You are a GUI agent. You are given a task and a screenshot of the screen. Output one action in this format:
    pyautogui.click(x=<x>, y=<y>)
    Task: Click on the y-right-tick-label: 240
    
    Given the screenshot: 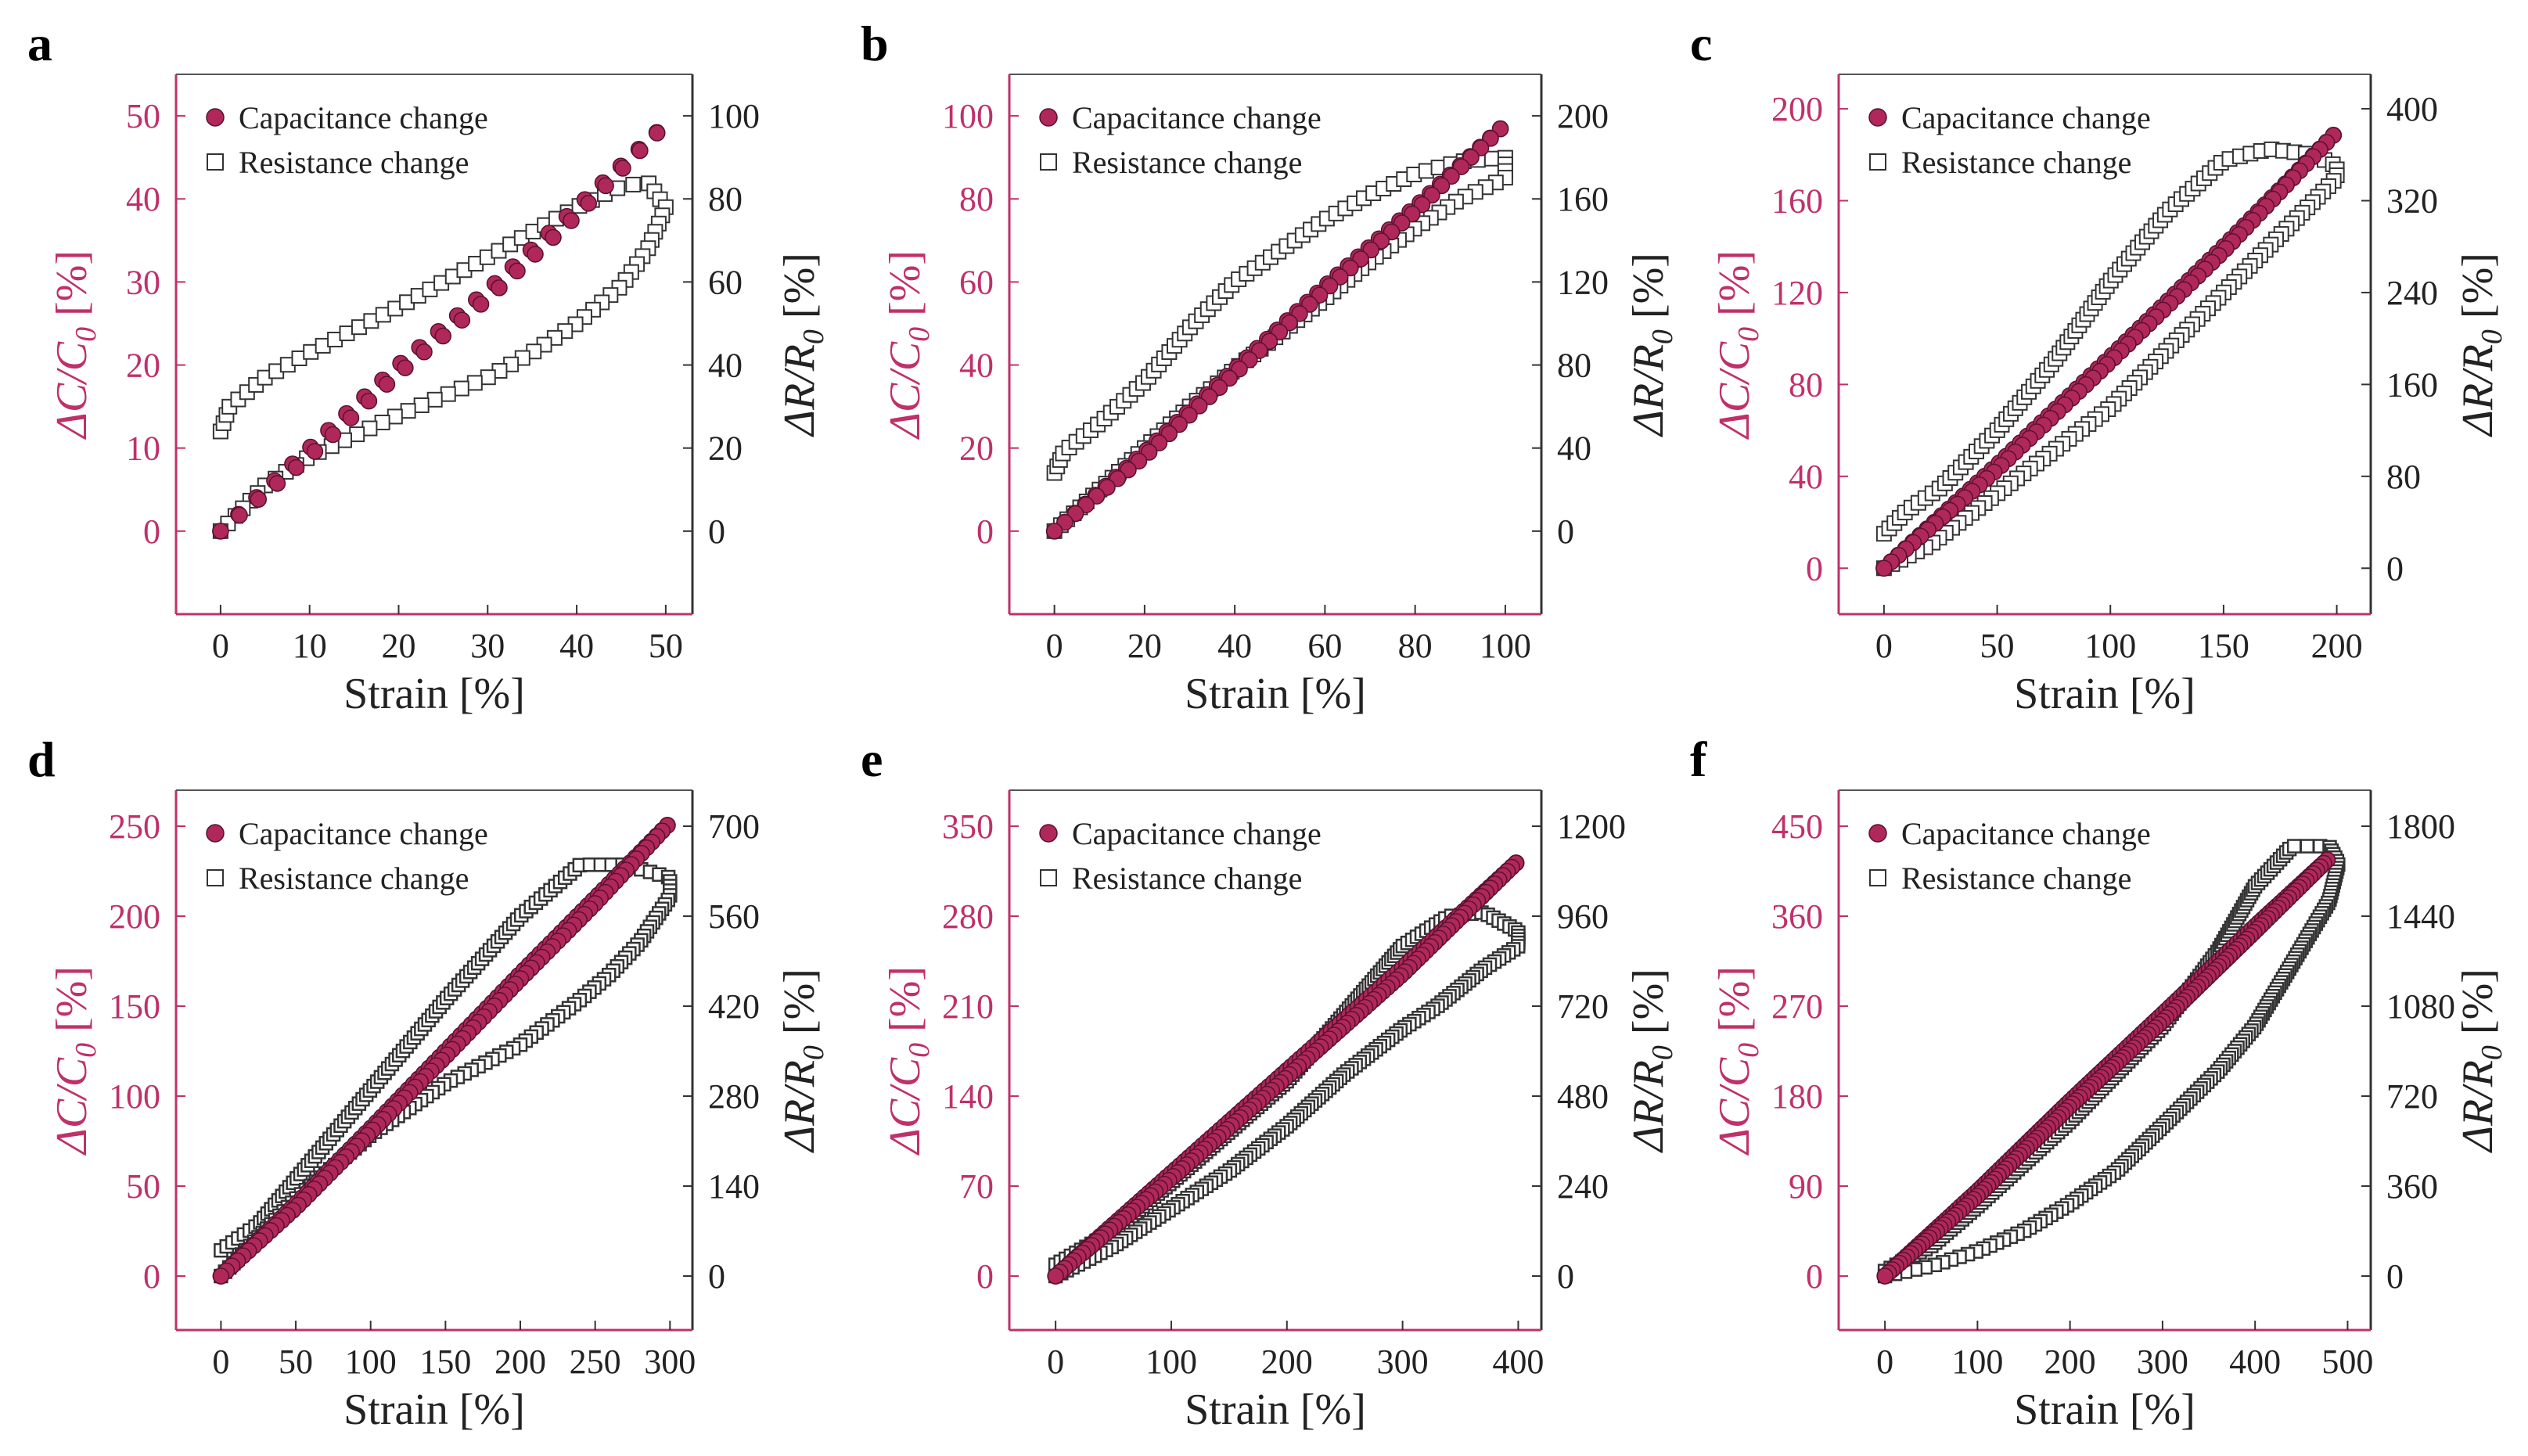 What is the action you would take?
    pyautogui.click(x=2412, y=293)
    